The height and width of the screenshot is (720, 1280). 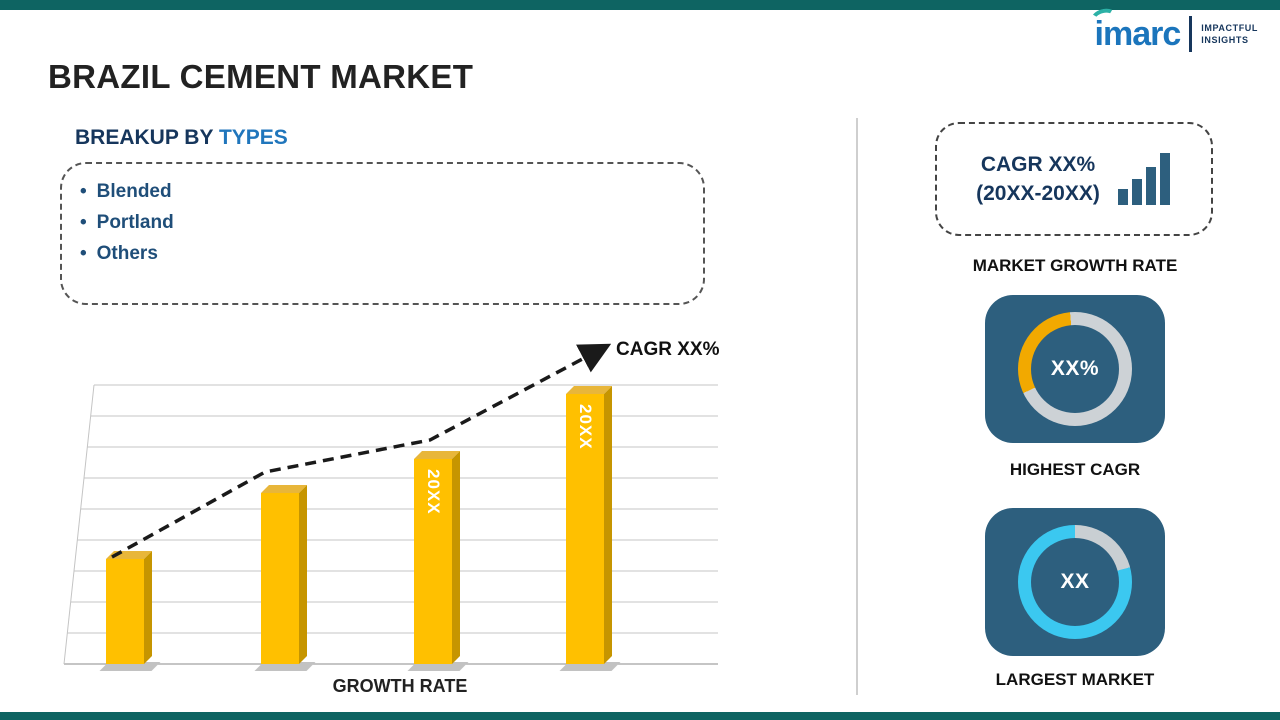 What do you see at coordinates (147, 137) in the screenshot?
I see `breakup-heading-prefix: BREAKUP BY` at bounding box center [147, 137].